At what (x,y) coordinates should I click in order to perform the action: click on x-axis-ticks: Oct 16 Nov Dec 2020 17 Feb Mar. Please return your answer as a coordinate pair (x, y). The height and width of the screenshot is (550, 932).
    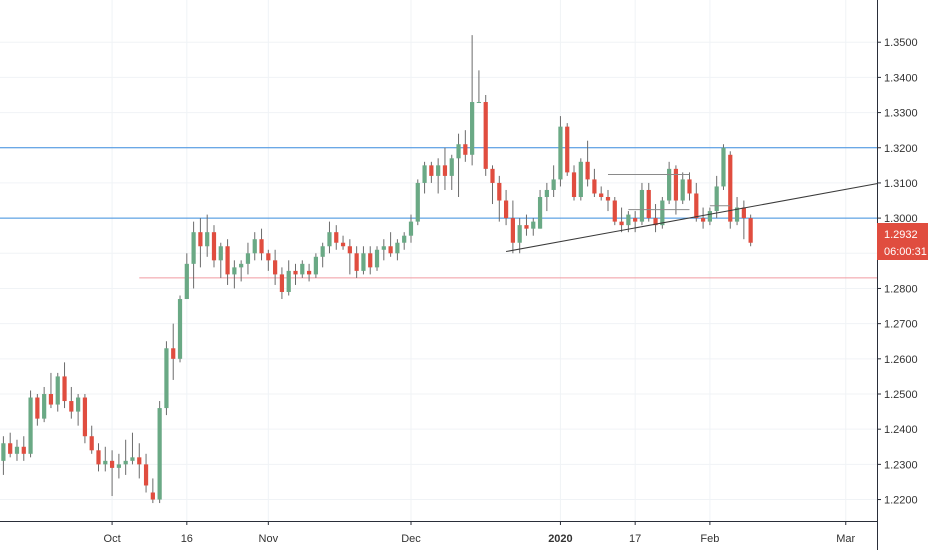
    Looking at the image, I should click on (480, 533).